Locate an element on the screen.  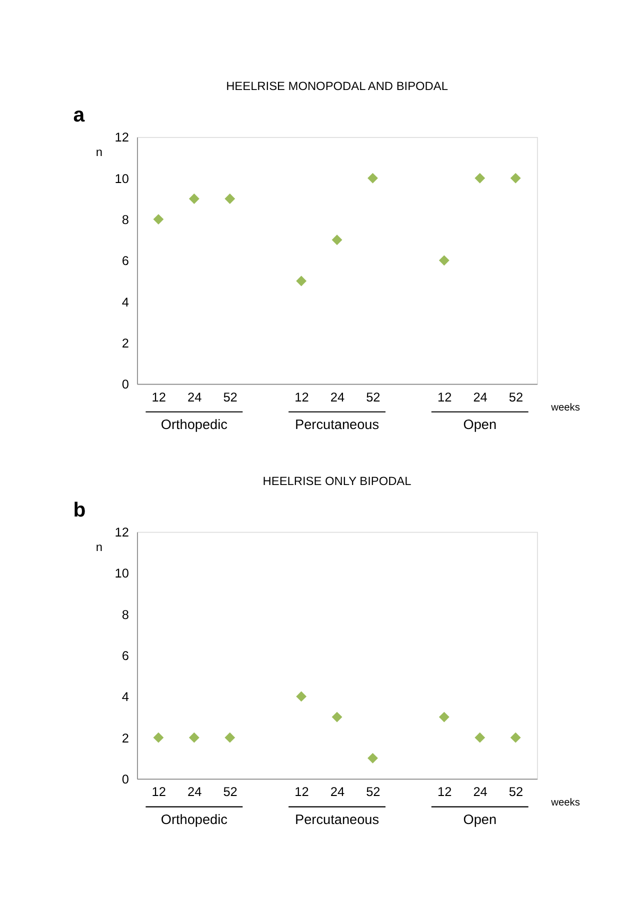
text: a is located at coordinates (79, 115).